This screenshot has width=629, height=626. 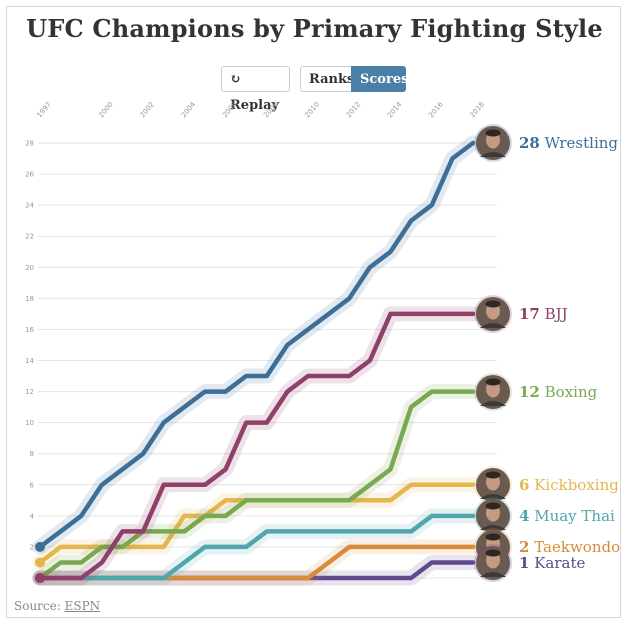 I want to click on y-tick-label: 2, so click(x=32, y=547).